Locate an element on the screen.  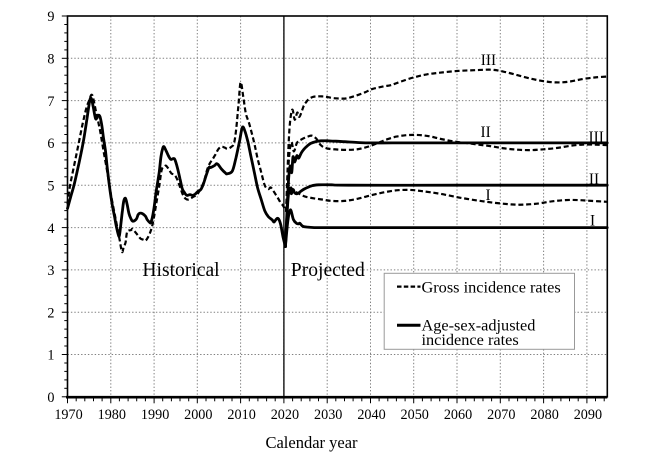
svg-text: 7 is located at coordinates (50, 102).